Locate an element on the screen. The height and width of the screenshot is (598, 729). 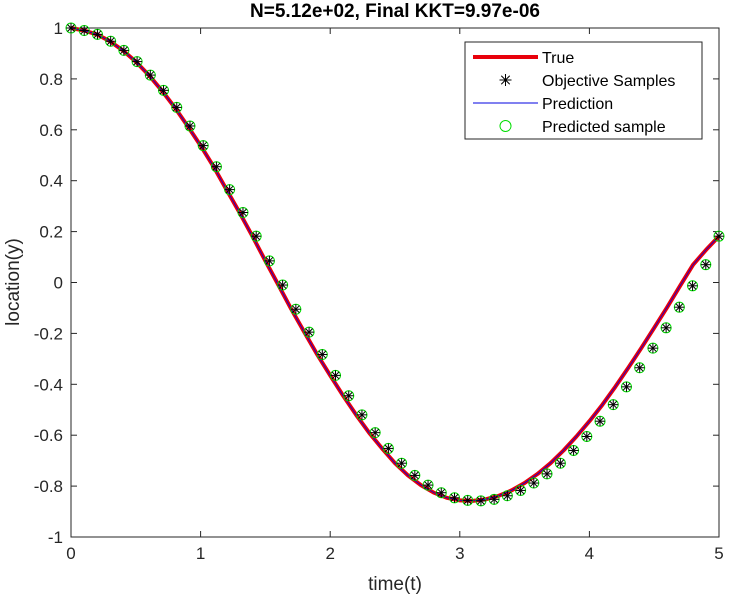
y-tick-label: 0.8 is located at coordinates (51, 79).